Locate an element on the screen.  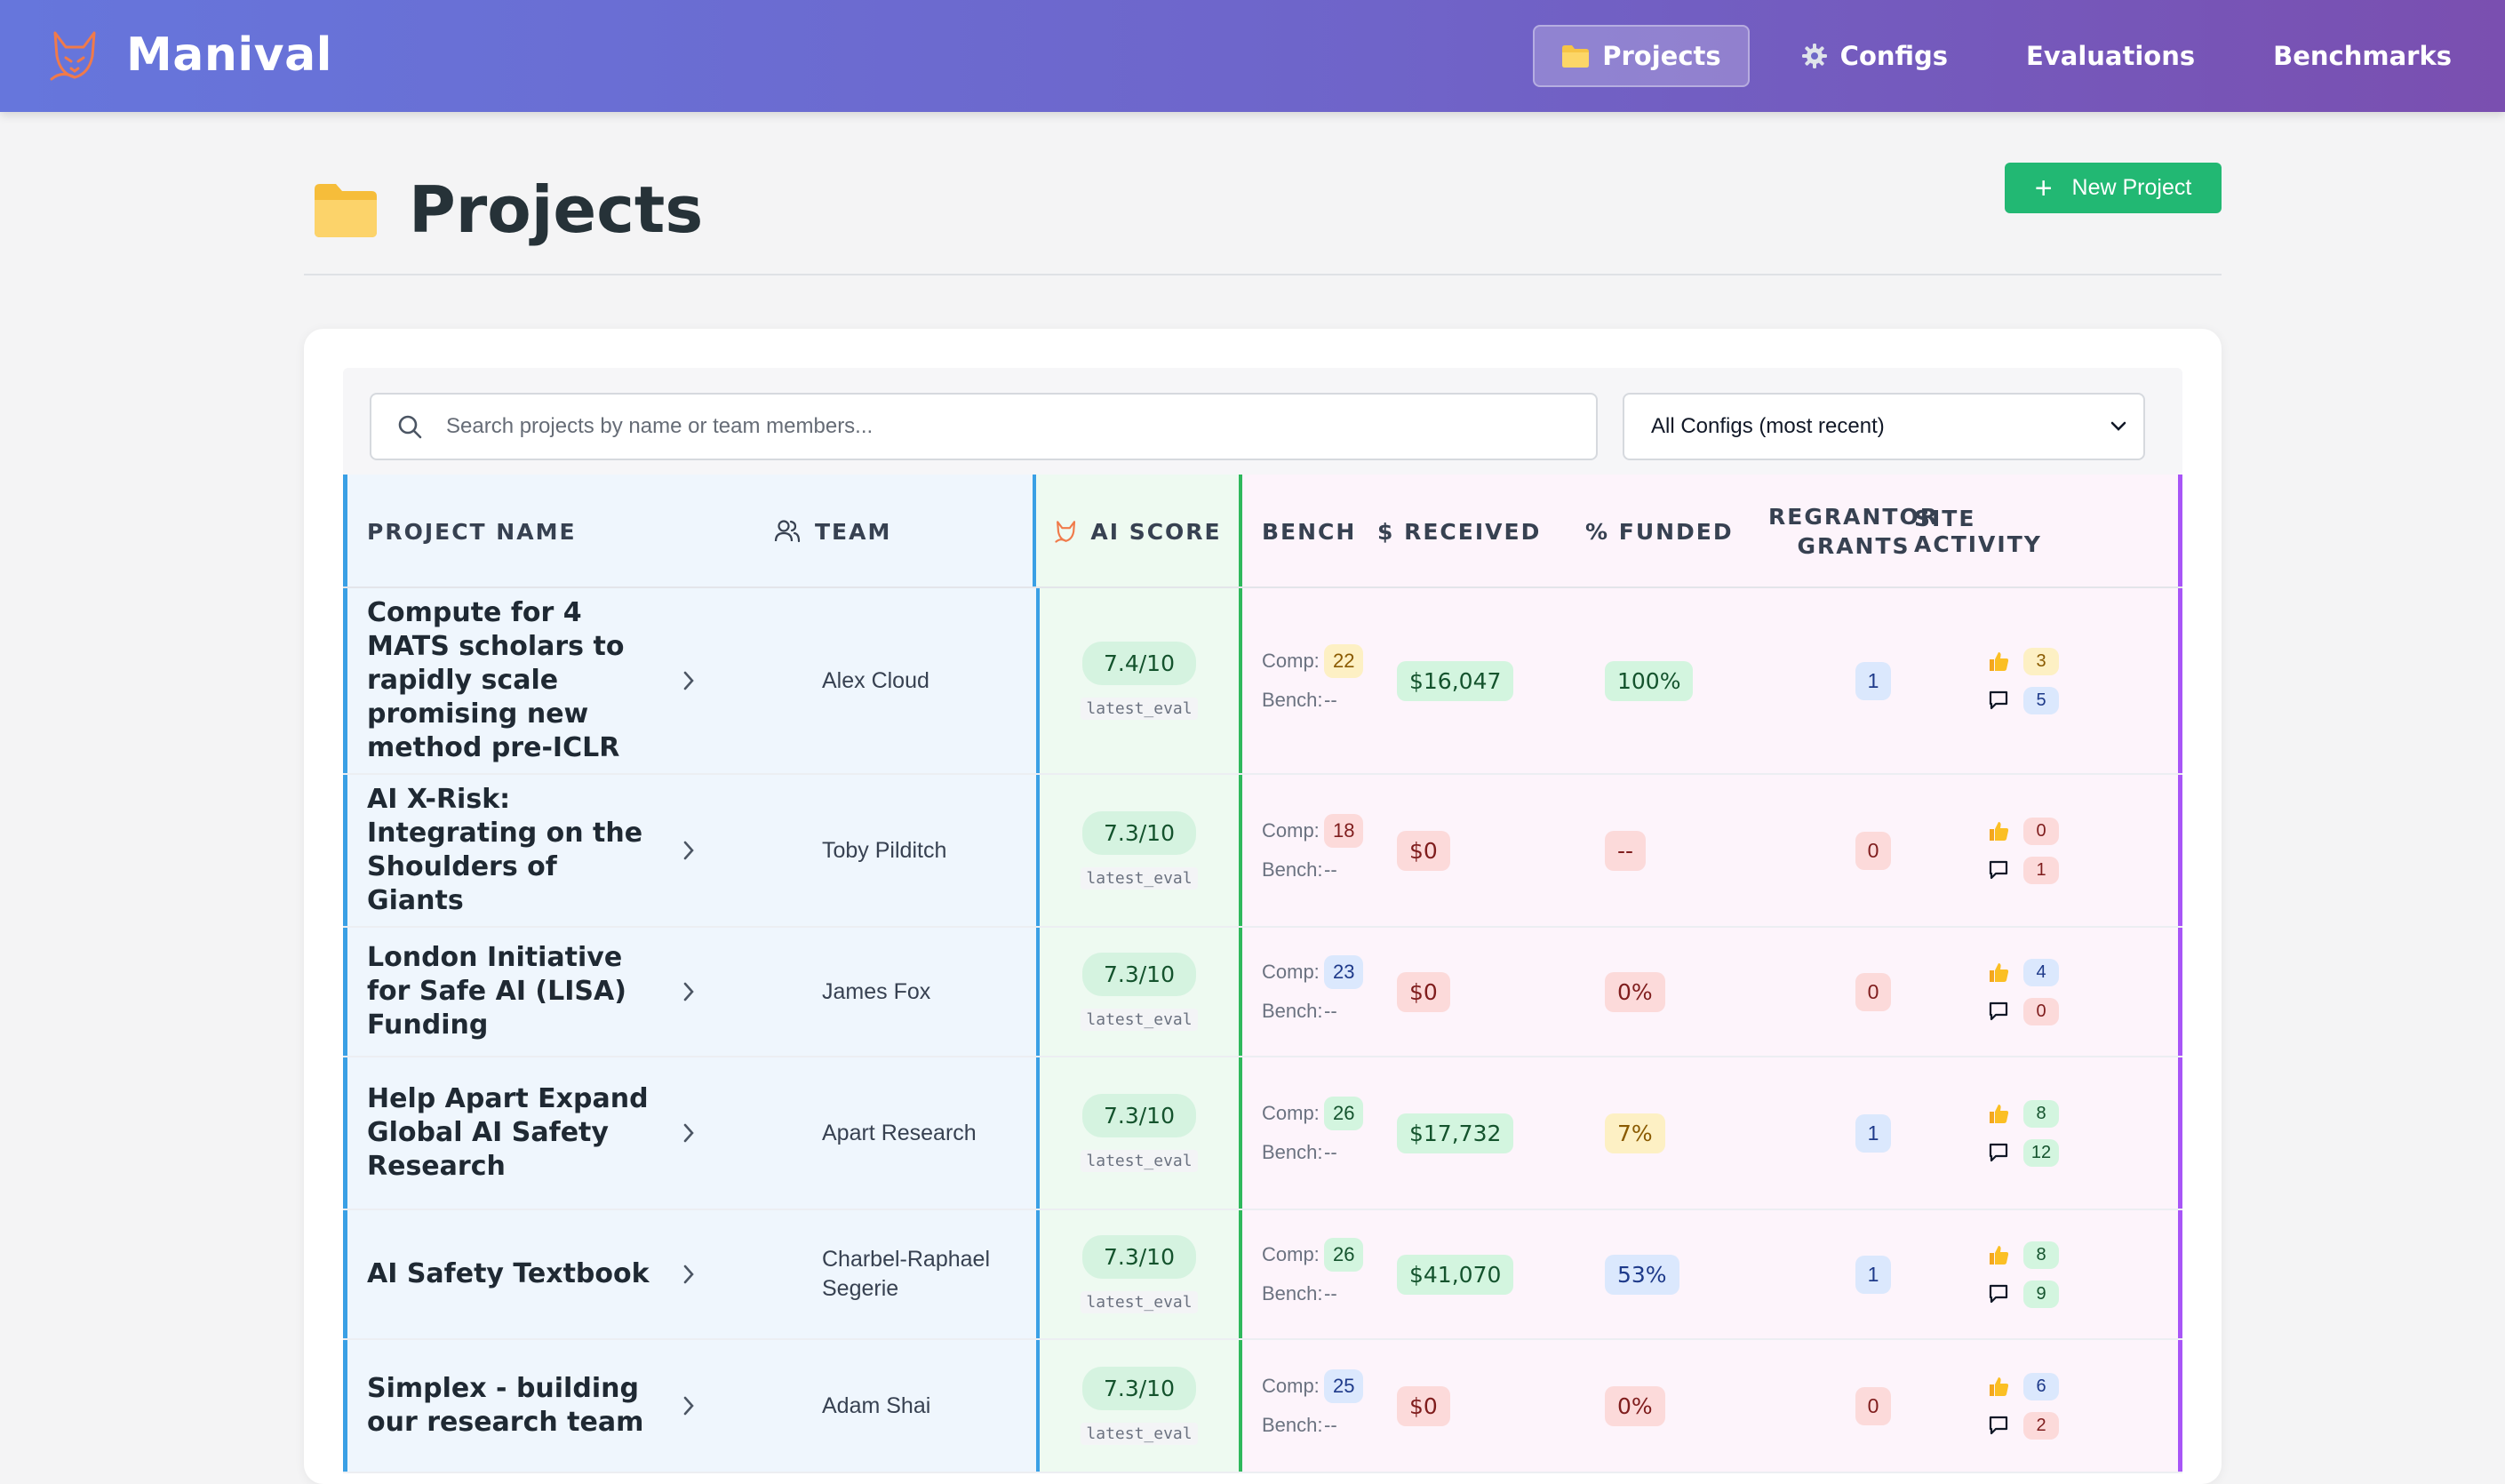
grants-badge: 1 is located at coordinates (1873, 681).